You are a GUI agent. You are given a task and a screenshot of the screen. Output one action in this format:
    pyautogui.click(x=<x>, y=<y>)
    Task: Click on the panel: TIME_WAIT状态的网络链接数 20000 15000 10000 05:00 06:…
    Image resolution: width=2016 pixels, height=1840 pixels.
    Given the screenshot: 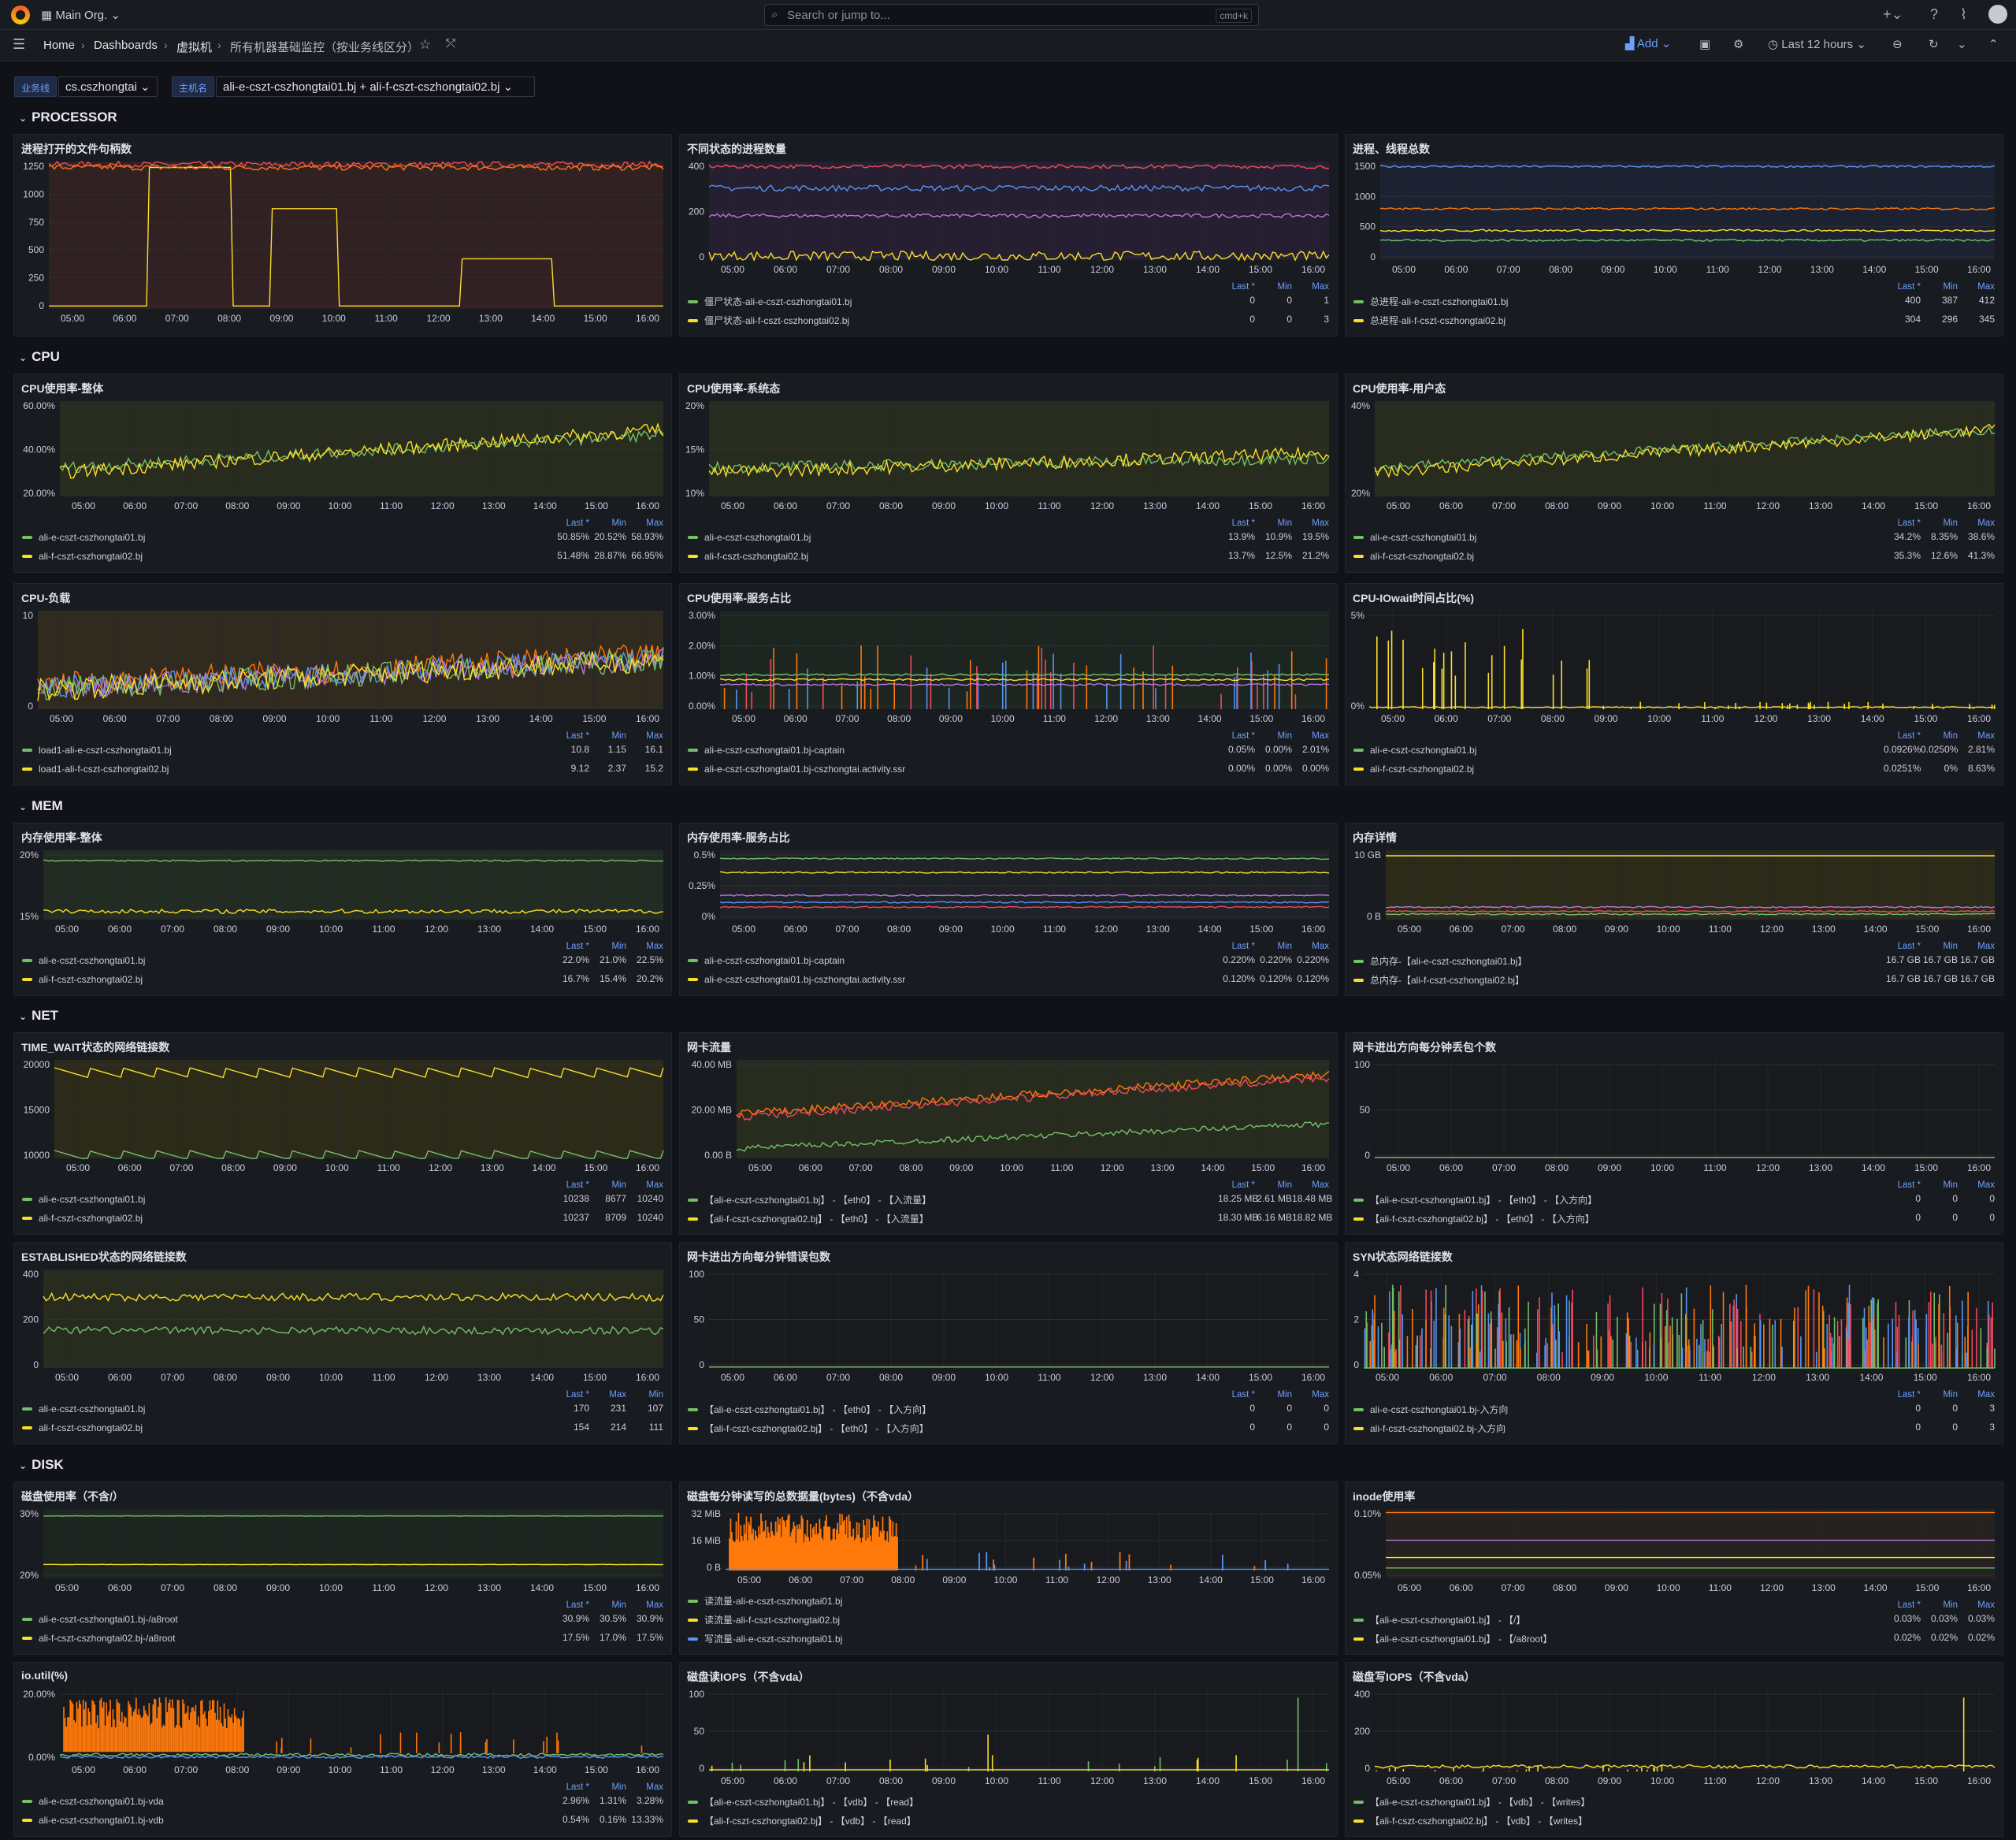 What is the action you would take?
    pyautogui.click(x=342, y=1133)
    